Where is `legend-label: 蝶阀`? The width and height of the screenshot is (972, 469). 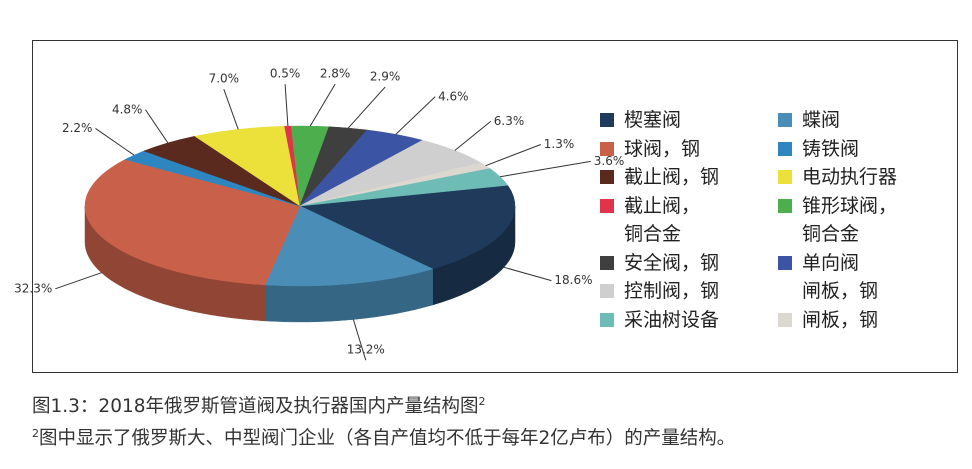 legend-label: 蝶阀 is located at coordinates (821, 120).